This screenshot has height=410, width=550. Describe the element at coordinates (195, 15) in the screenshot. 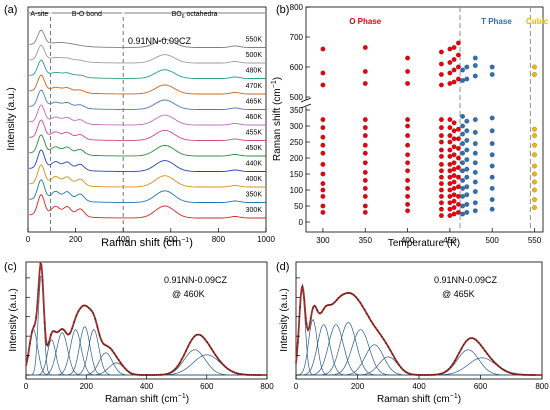

I see `region-label-2: BO6 octahedra` at that location.